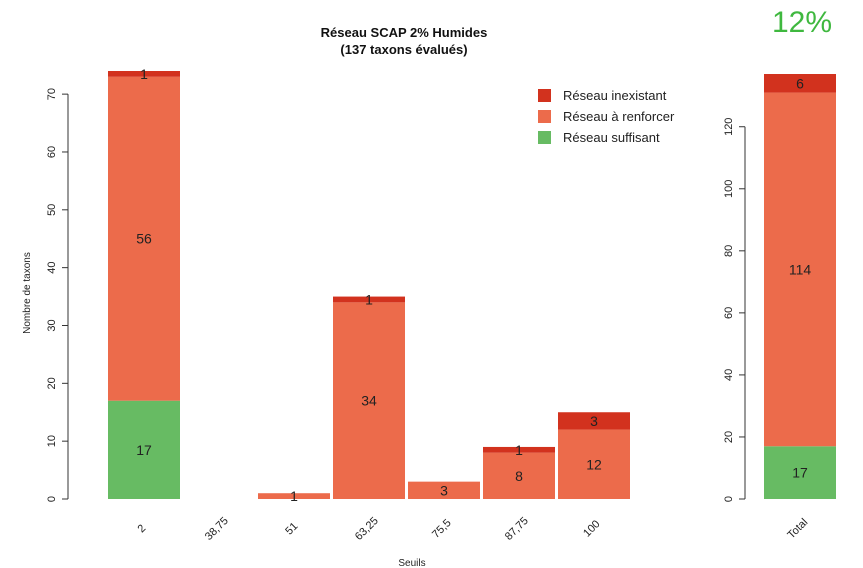 The width and height of the screenshot is (863, 568). What do you see at coordinates (797, 528) in the screenshot?
I see `total-x-tick-label: Total` at bounding box center [797, 528].